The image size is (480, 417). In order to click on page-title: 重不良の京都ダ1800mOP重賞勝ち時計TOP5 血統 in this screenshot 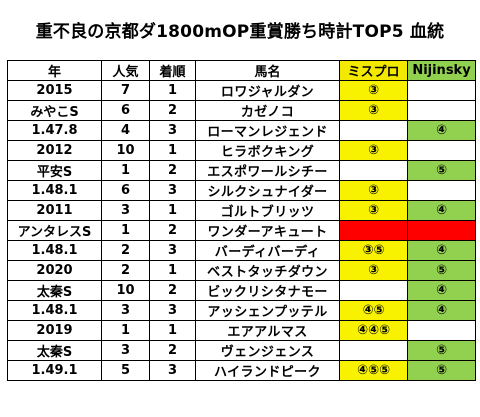, I will do `click(240, 31)`.